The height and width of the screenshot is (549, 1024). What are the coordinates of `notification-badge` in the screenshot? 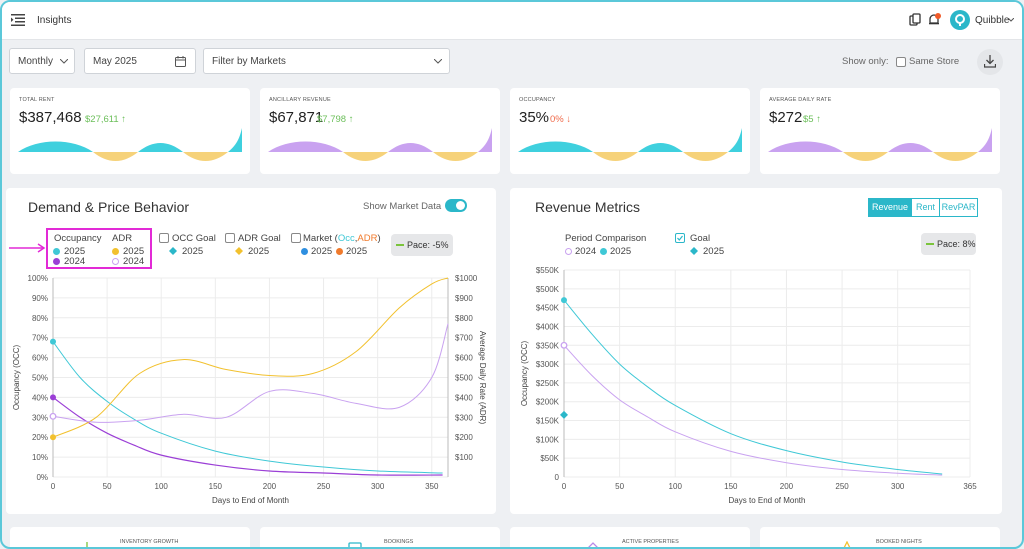 It's located at (938, 16).